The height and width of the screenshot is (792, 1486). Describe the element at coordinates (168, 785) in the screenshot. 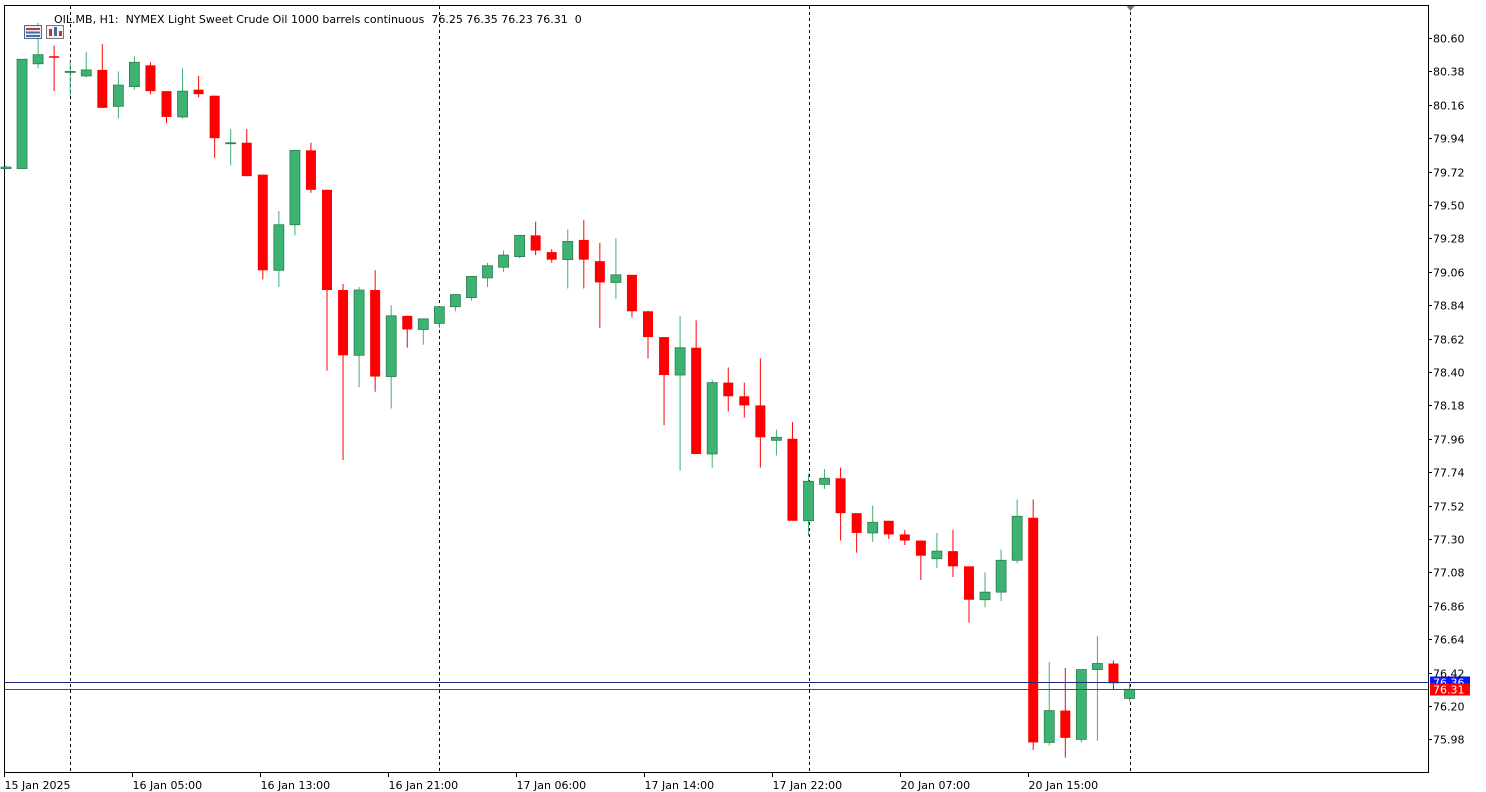

I see `time-tick-label: 16 Jan 05:00` at that location.